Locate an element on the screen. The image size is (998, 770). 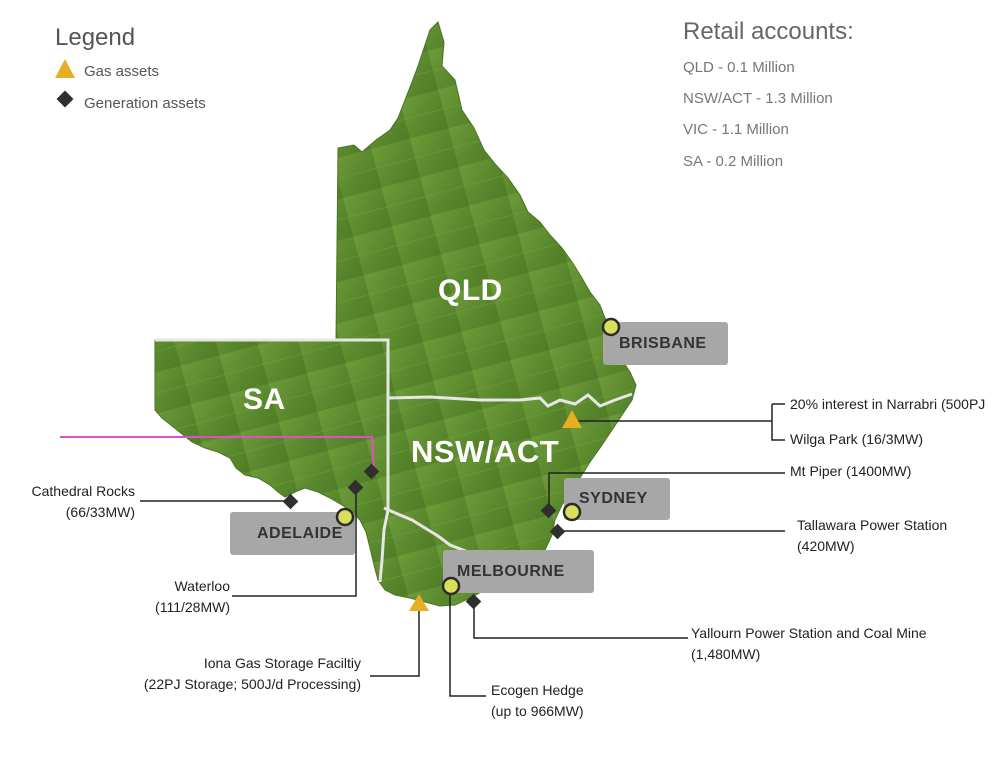
city-marker-adelaide is located at coordinates (345, 517).